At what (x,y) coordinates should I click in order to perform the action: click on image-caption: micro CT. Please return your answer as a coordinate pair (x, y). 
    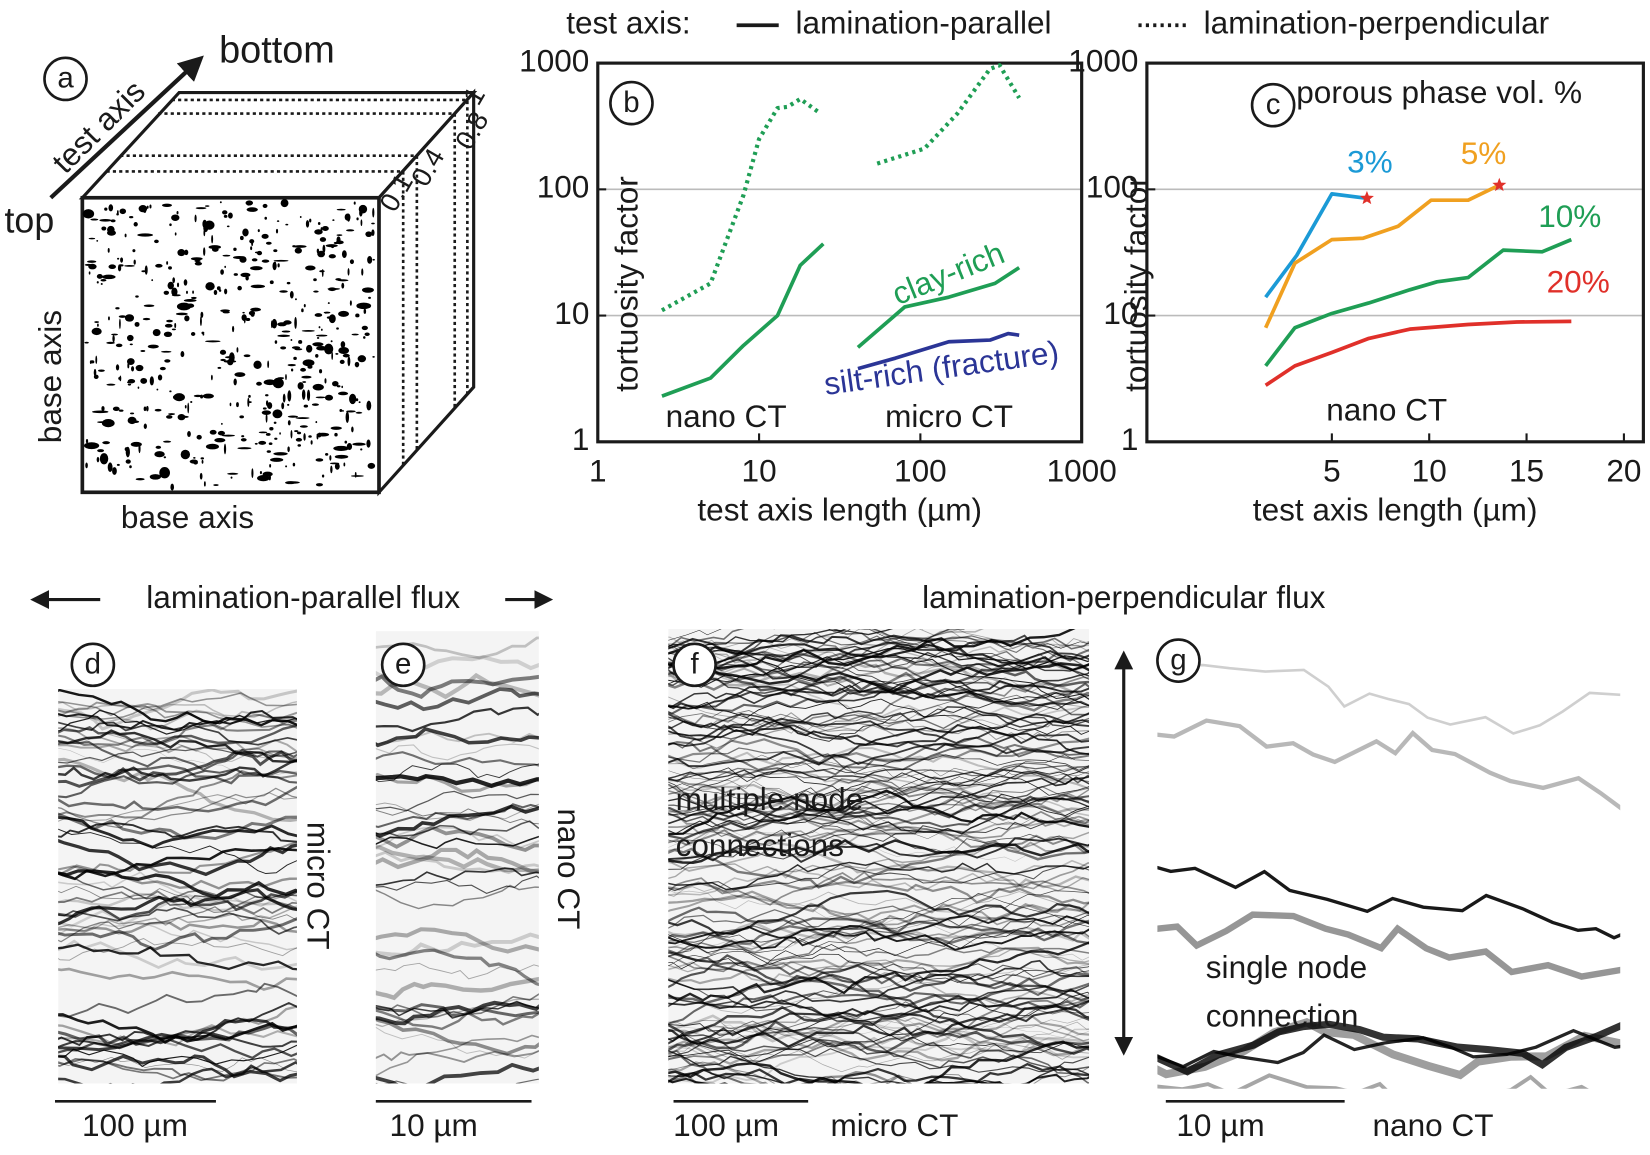
    Looking at the image, I should click on (894, 1125).